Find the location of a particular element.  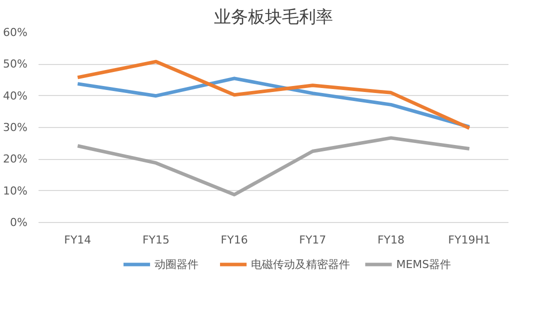

legend-label: MEMS器件 is located at coordinates (424, 264).